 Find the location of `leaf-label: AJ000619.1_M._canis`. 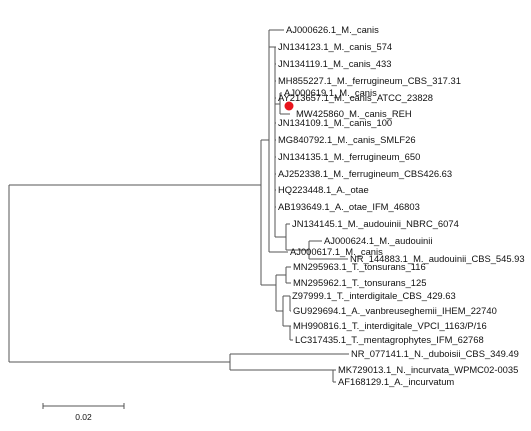

leaf-label: AJ000619.1_M._canis is located at coordinates (330, 92).